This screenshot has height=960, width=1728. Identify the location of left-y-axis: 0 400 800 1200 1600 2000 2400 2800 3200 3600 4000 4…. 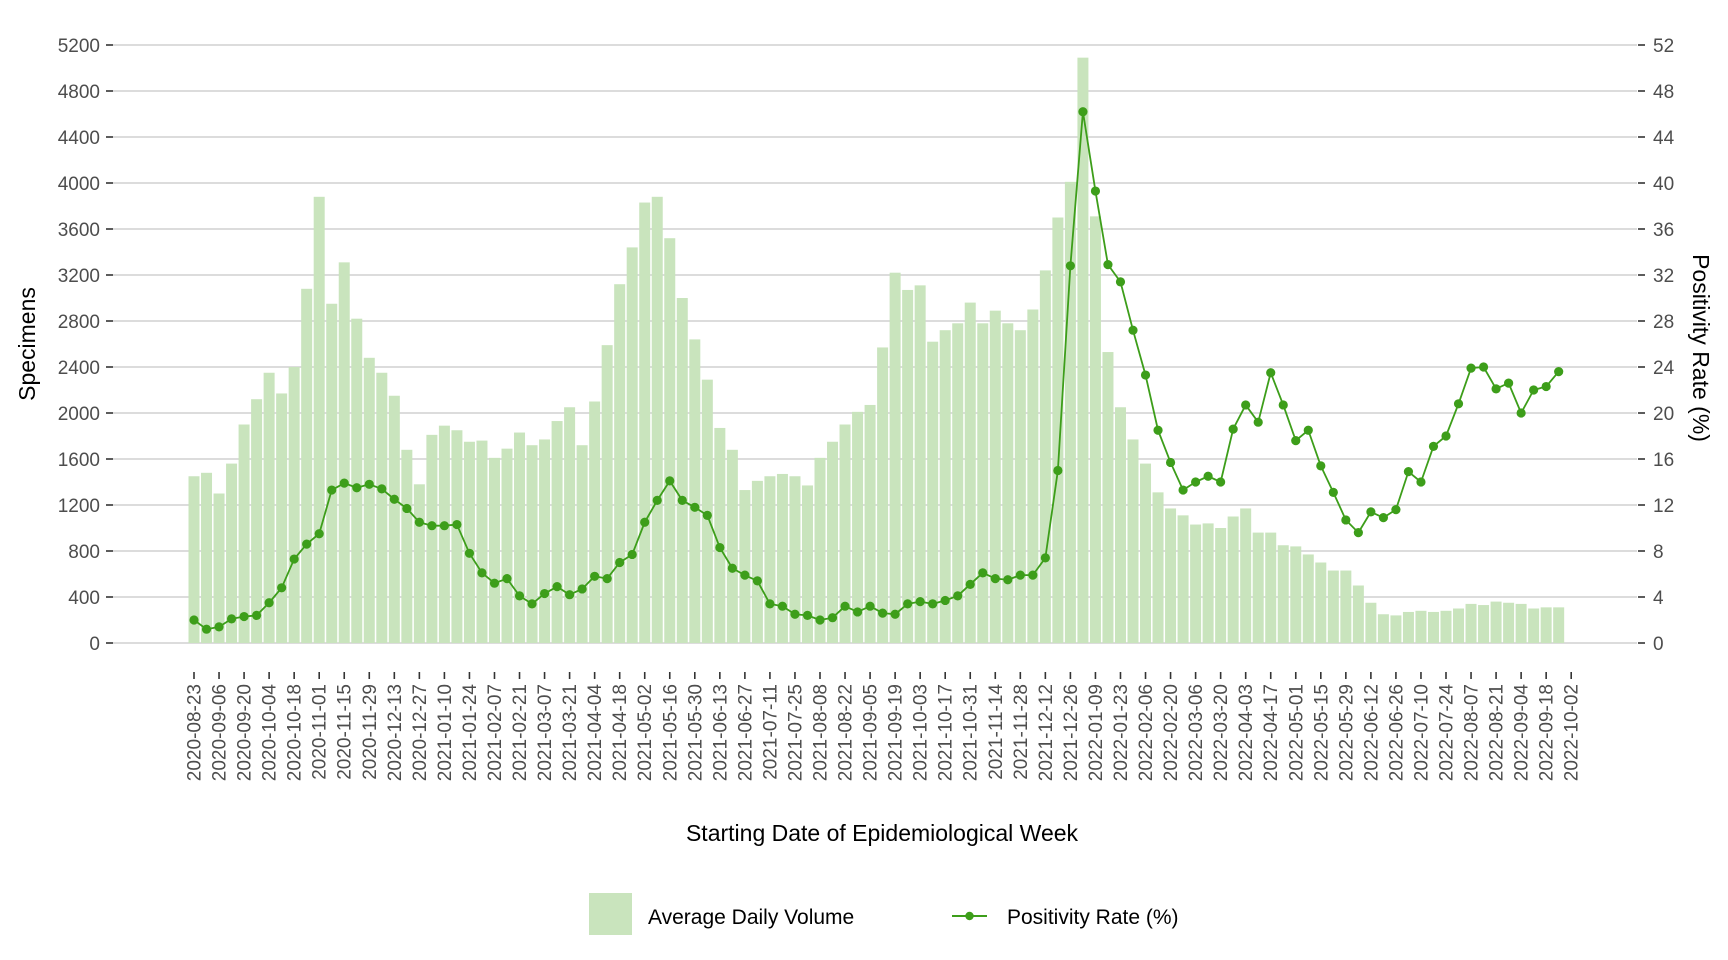
(85, 345).